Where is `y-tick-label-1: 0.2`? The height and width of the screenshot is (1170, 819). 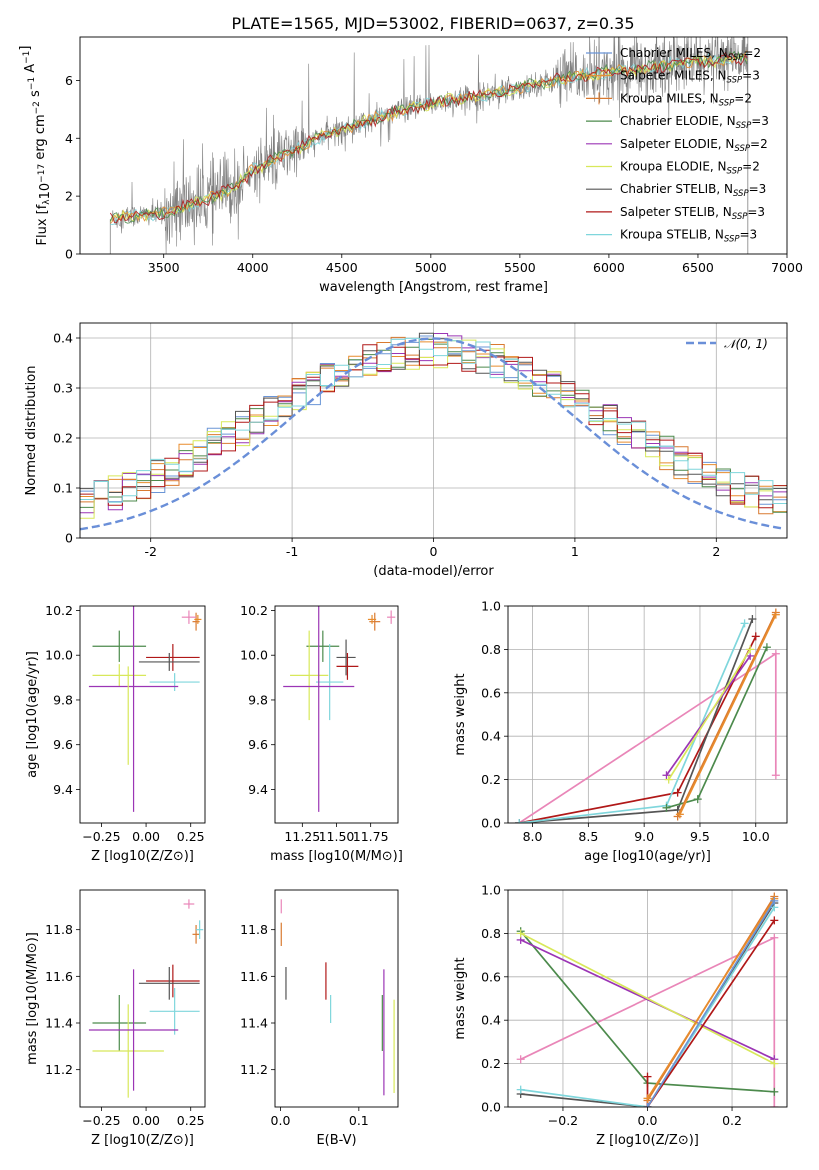 y-tick-label-1: 0.2 is located at coordinates (491, 1063).